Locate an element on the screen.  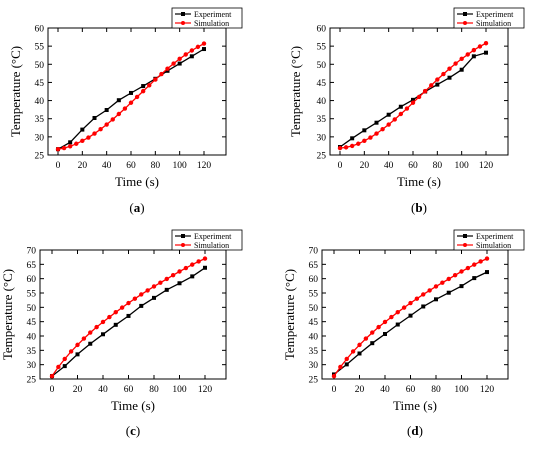
series-line-simulation is located at coordinates (131, 96).